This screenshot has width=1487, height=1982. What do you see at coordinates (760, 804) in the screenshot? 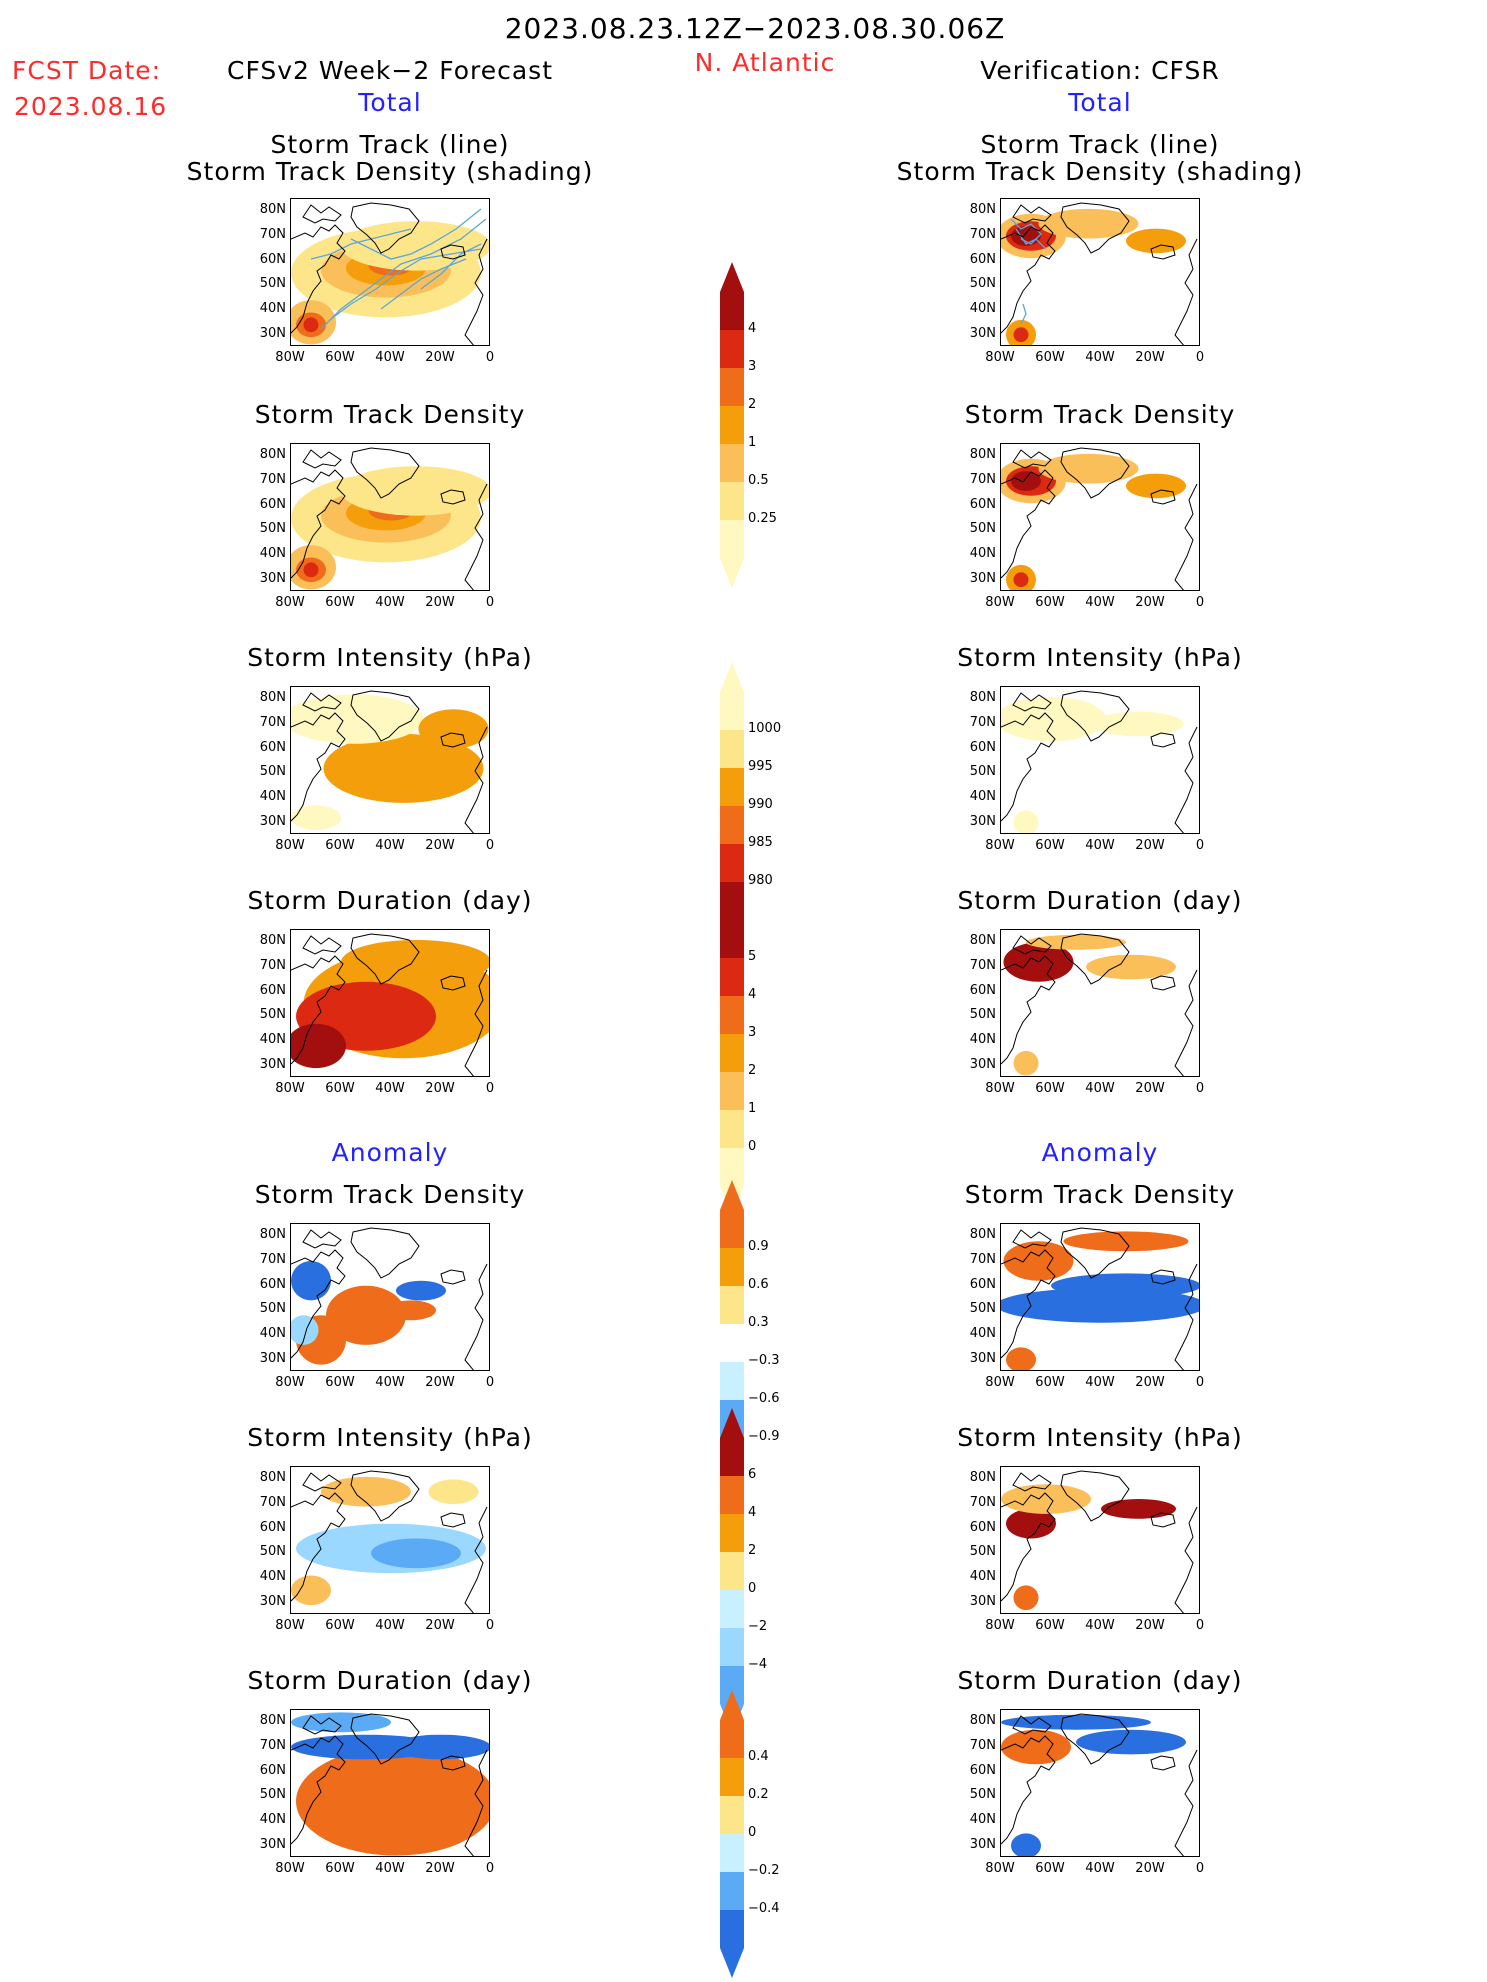
I see `intensity-total-colorbar-label: 990` at bounding box center [760, 804].